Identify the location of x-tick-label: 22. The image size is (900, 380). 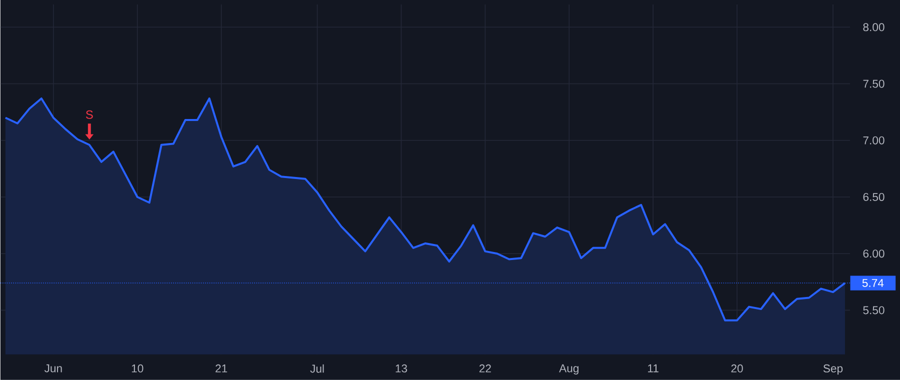
(485, 368).